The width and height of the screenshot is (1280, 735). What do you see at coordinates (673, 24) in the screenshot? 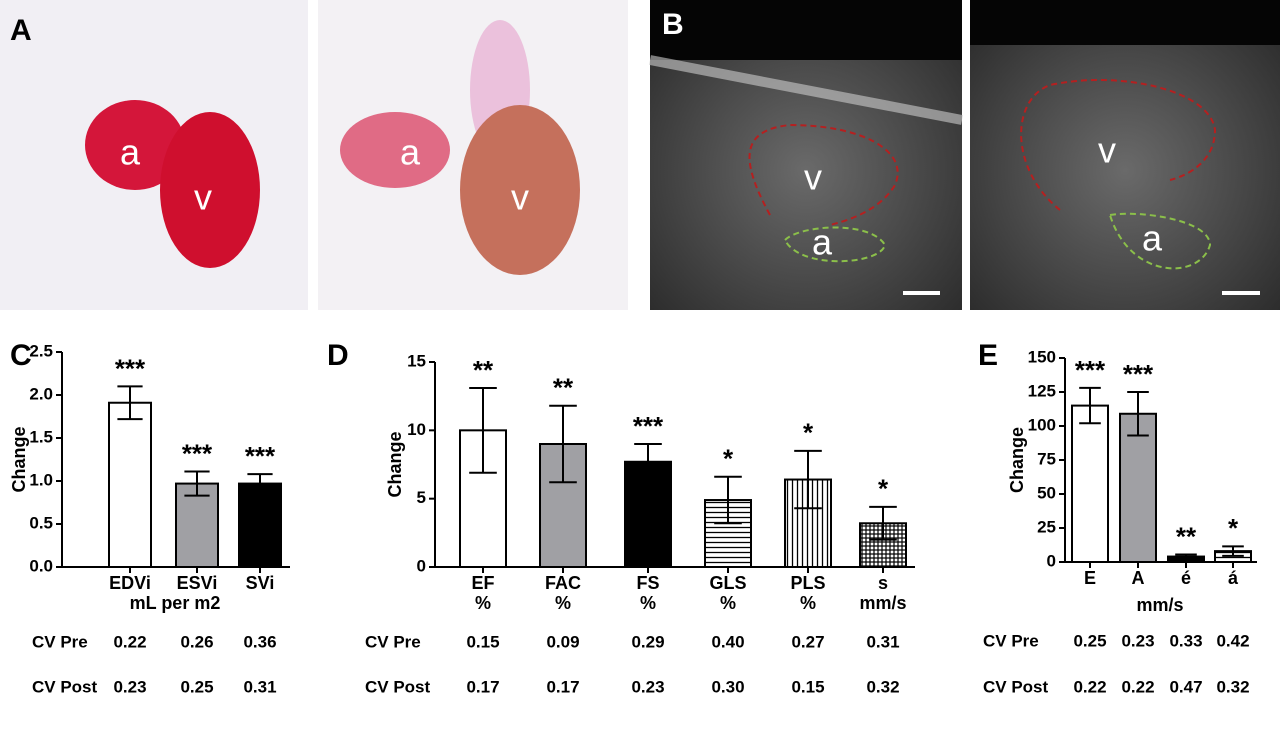
I see `panel-label: B` at bounding box center [673, 24].